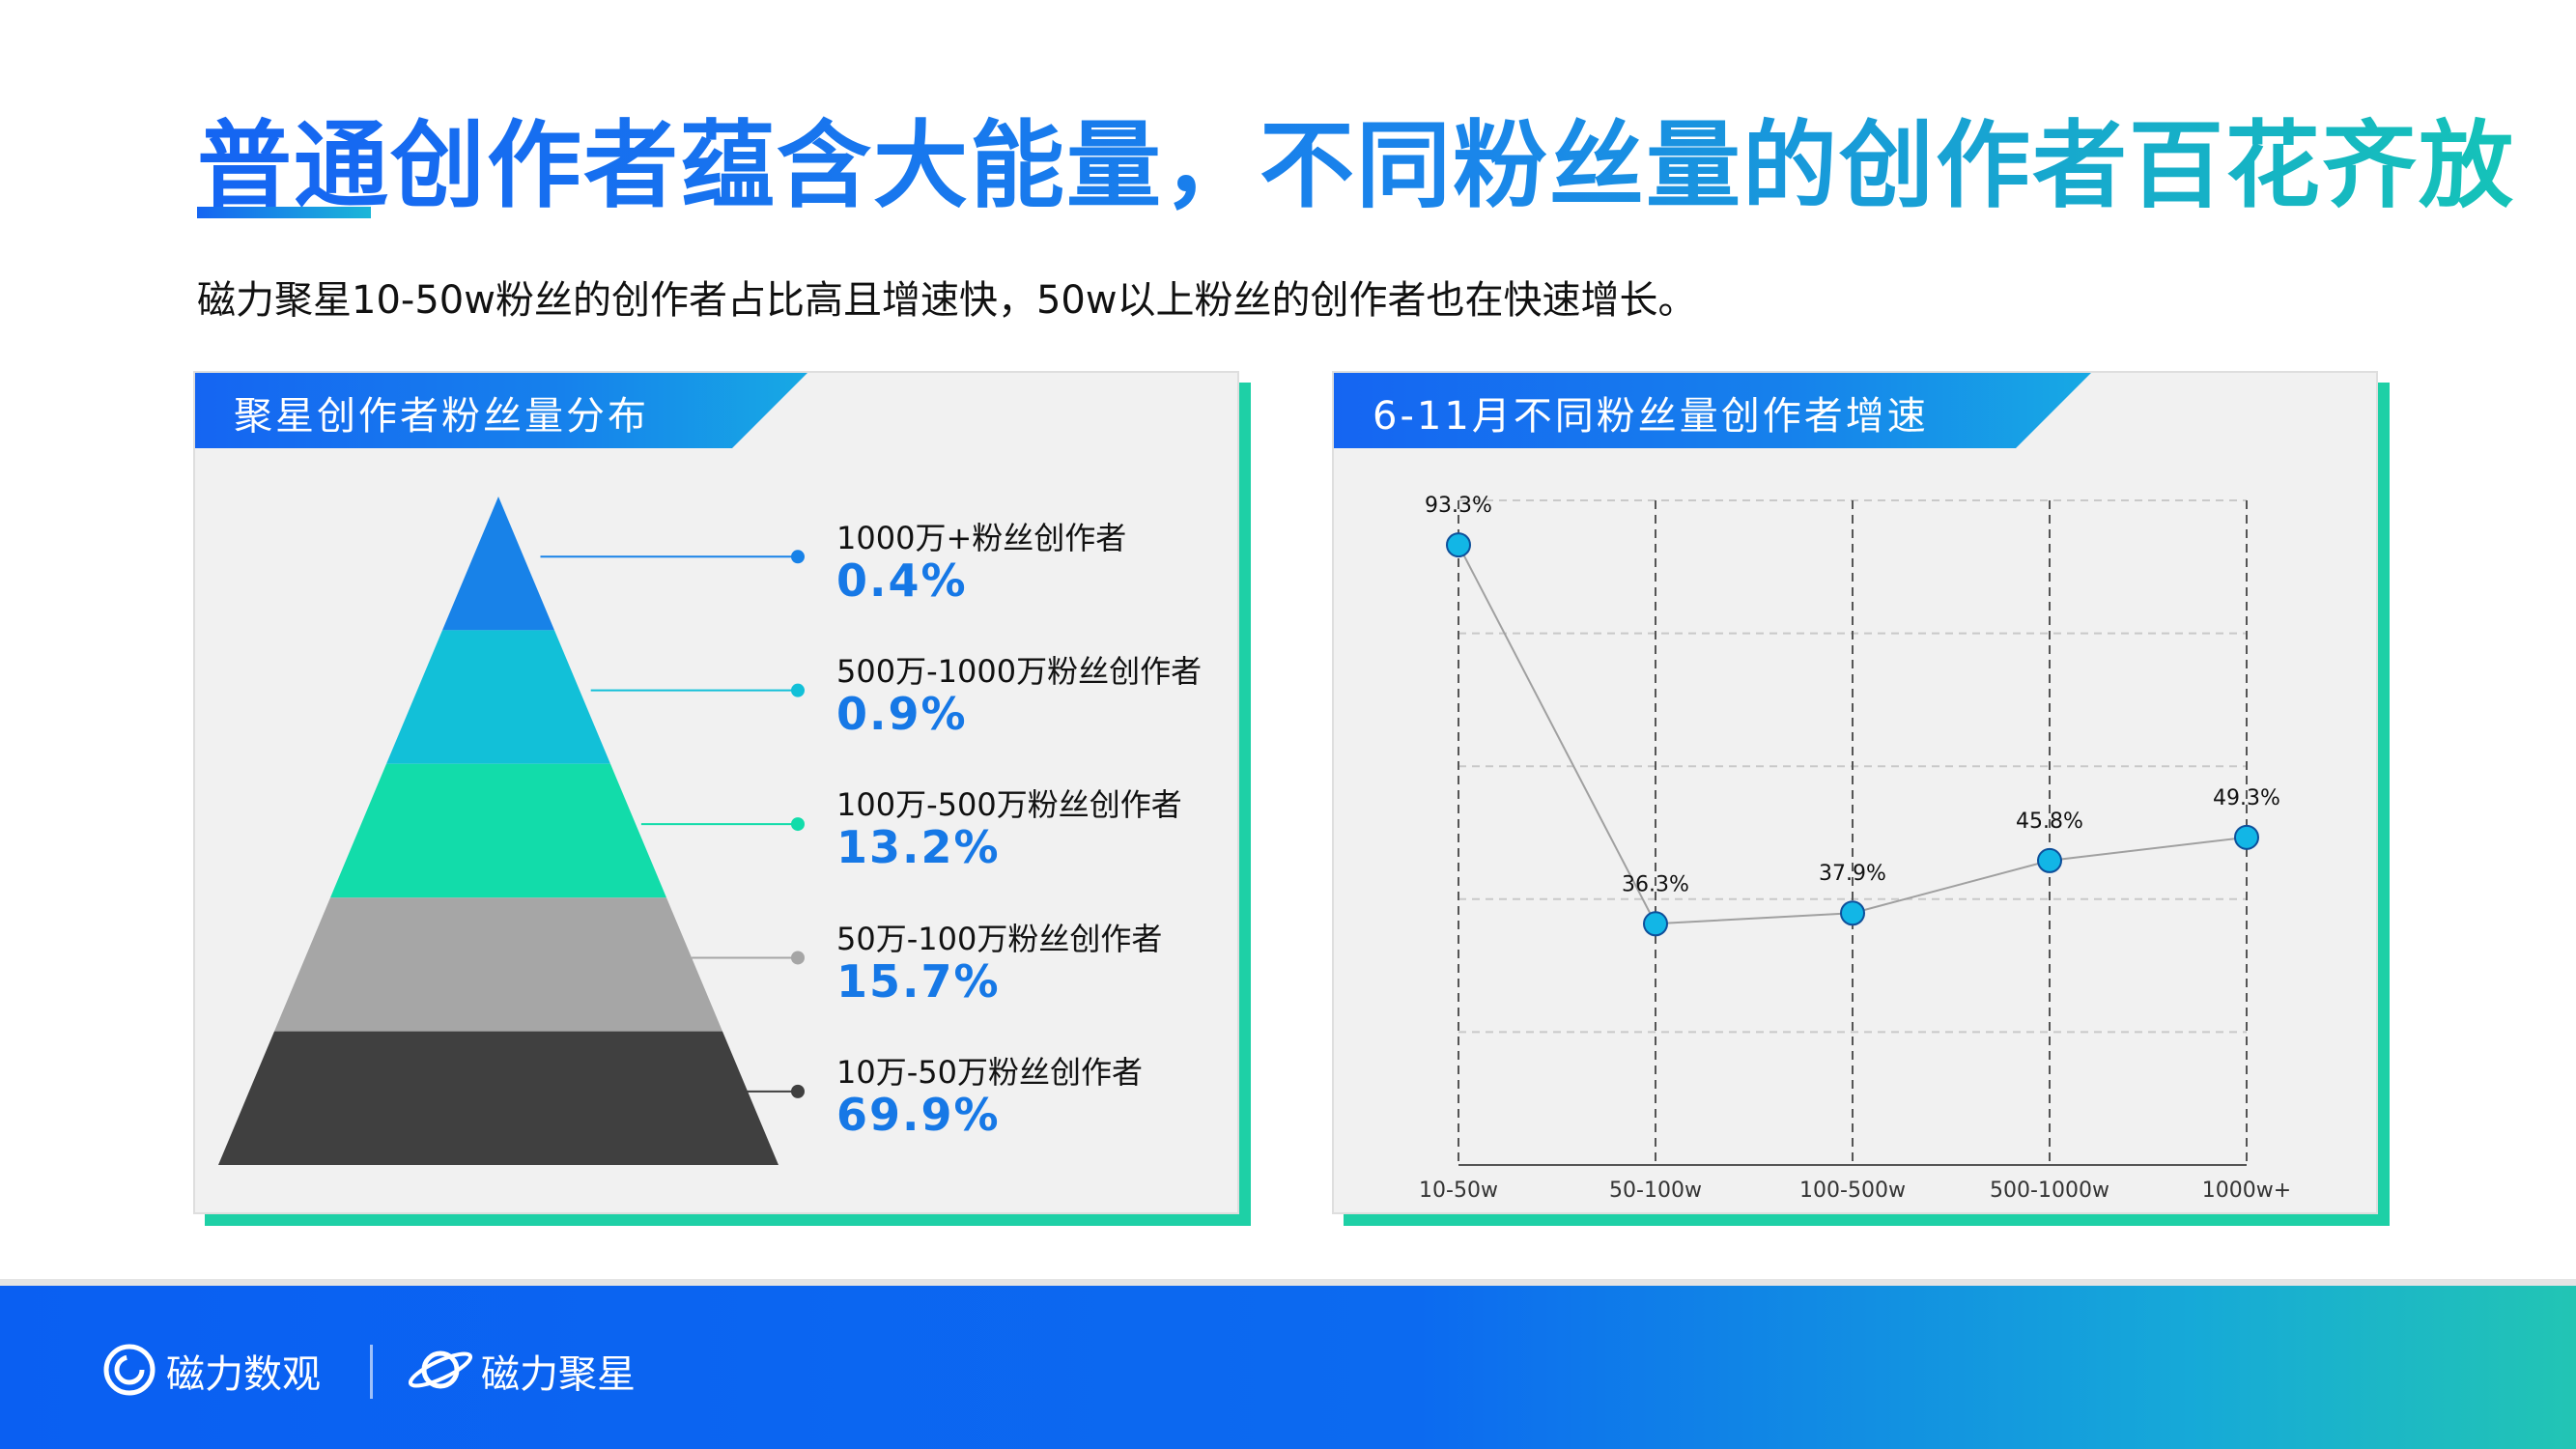 The image size is (2576, 1449). What do you see at coordinates (989, 1072) in the screenshot?
I see `pyramid-category-label: 10万-50万粉丝创作者` at bounding box center [989, 1072].